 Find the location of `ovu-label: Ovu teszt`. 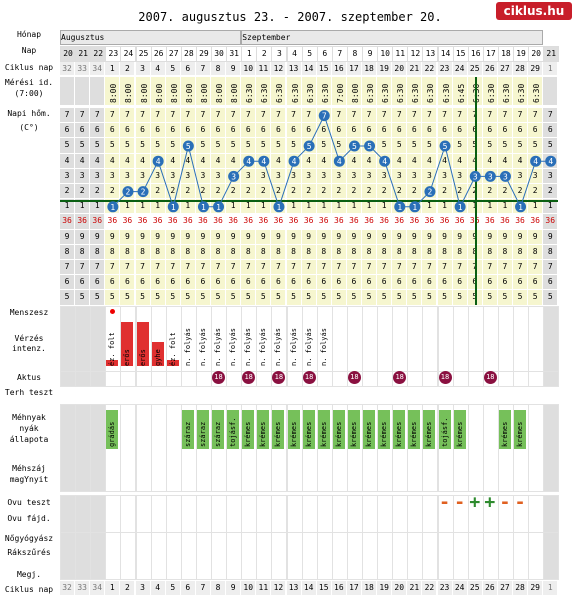

ovu-label: Ovu teszt is located at coordinates (29, 502).